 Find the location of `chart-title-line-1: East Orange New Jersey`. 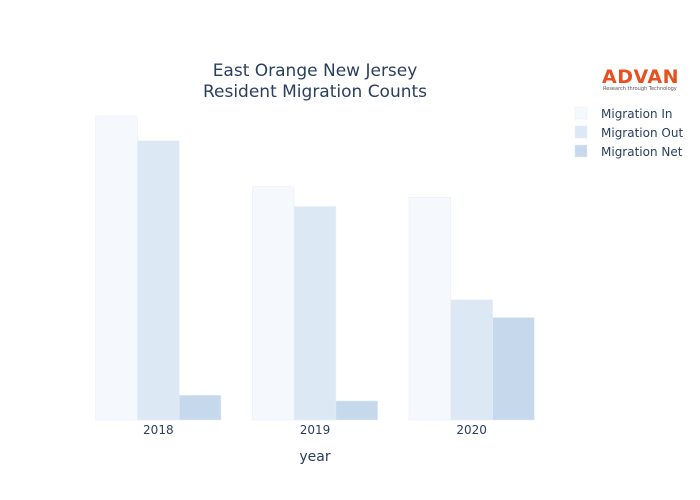

chart-title-line-1: East Orange New Jersey is located at coordinates (315, 71).